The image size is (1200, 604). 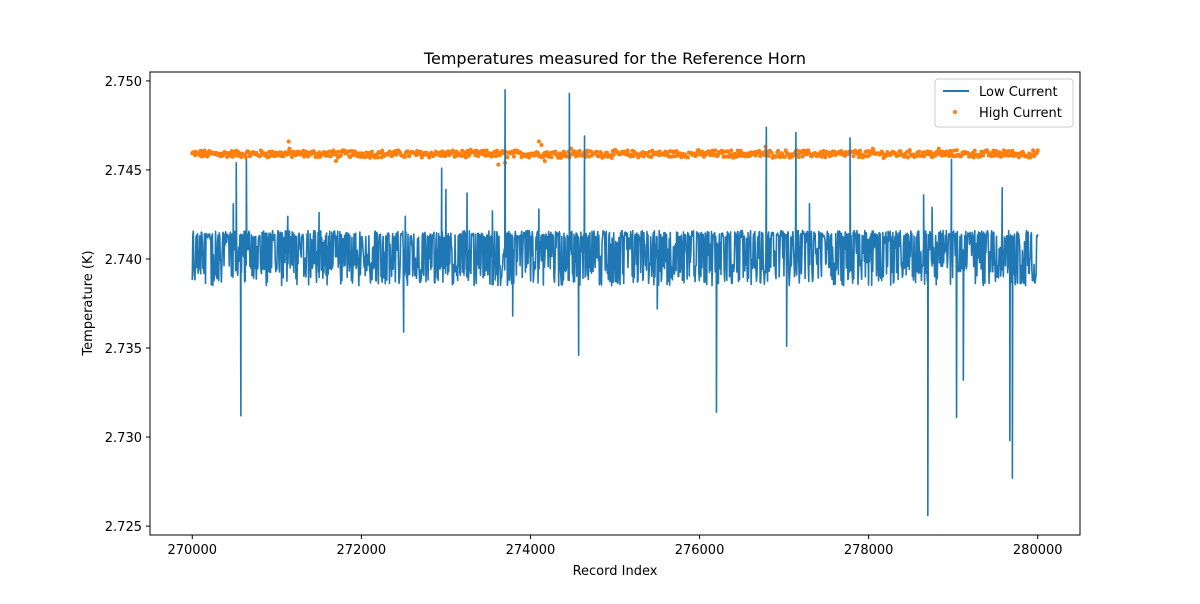 I want to click on y-tick-label: 2.745, so click(x=123, y=171).